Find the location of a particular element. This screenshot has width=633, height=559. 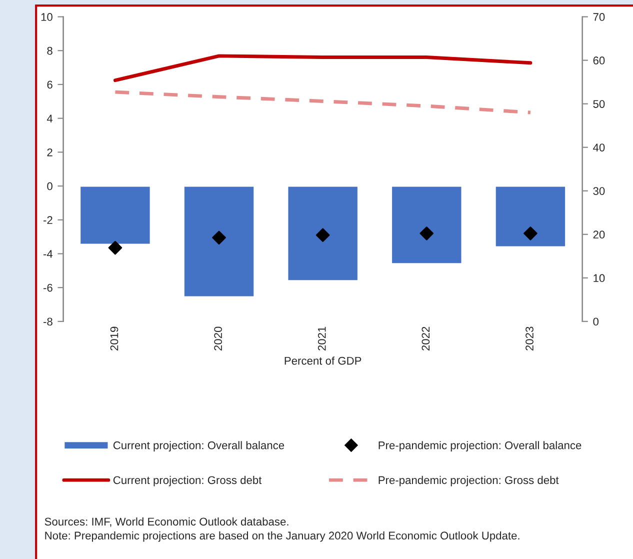

y2-tick-label: 40 is located at coordinates (599, 148).